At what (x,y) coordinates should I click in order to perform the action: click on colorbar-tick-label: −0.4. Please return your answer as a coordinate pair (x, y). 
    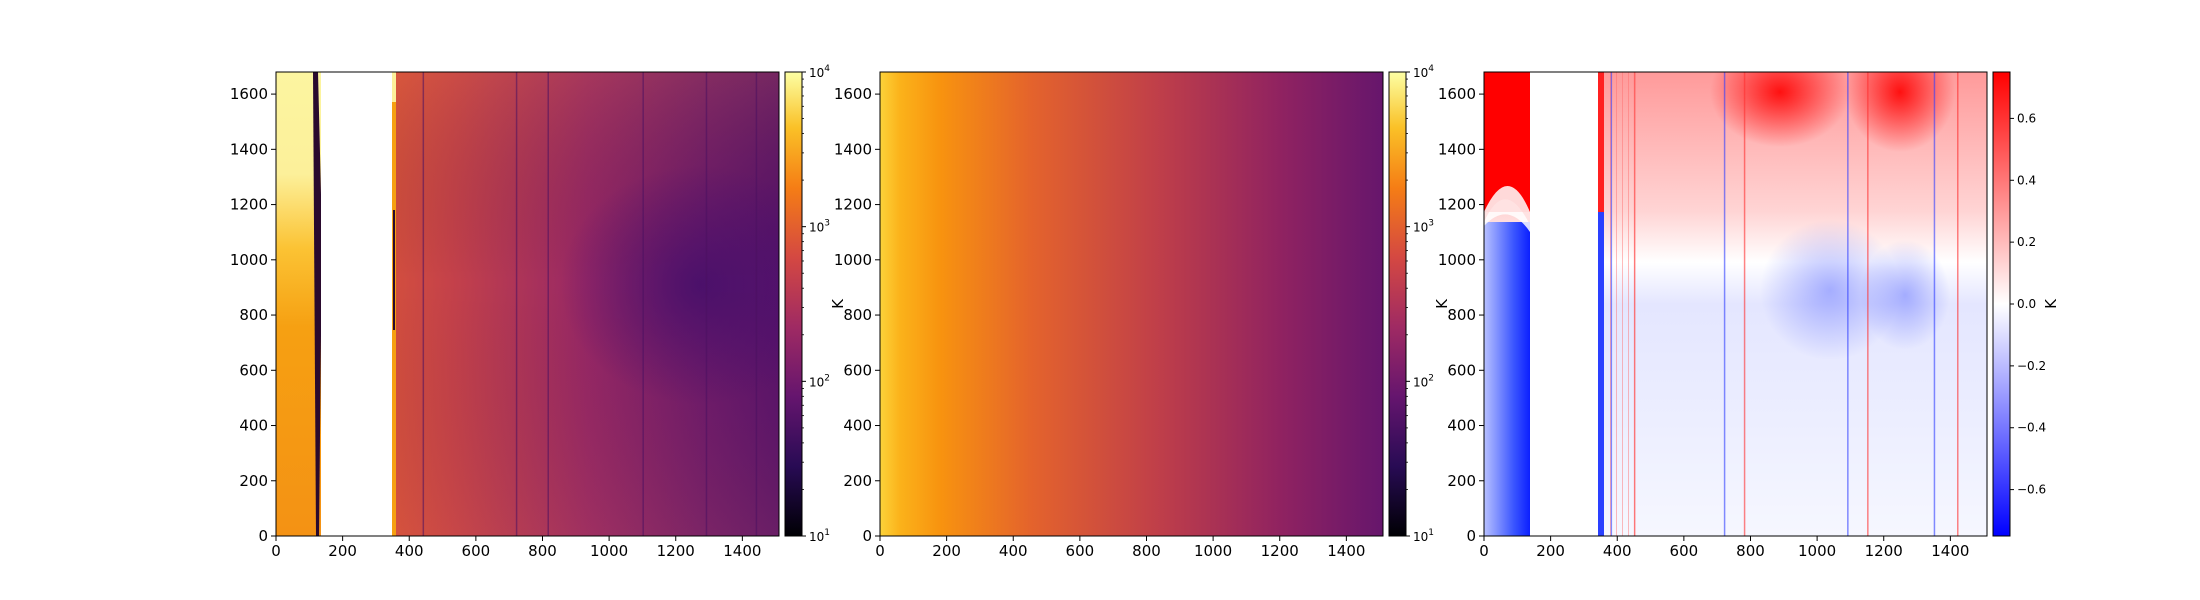
    Looking at the image, I should click on (2031, 428).